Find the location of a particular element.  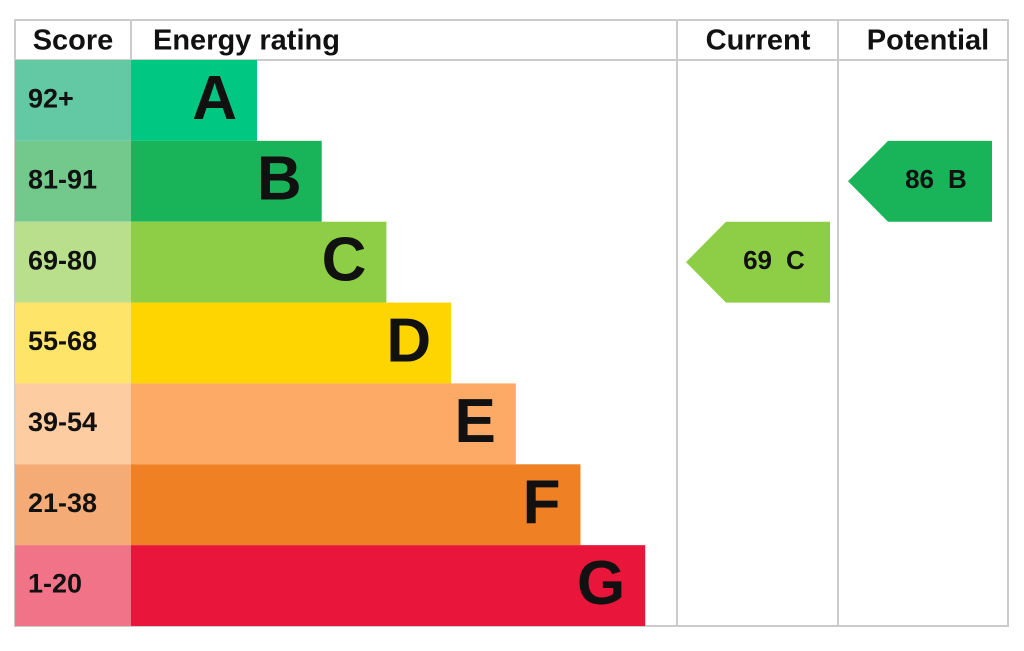

potential-letter: B is located at coordinates (957, 179).